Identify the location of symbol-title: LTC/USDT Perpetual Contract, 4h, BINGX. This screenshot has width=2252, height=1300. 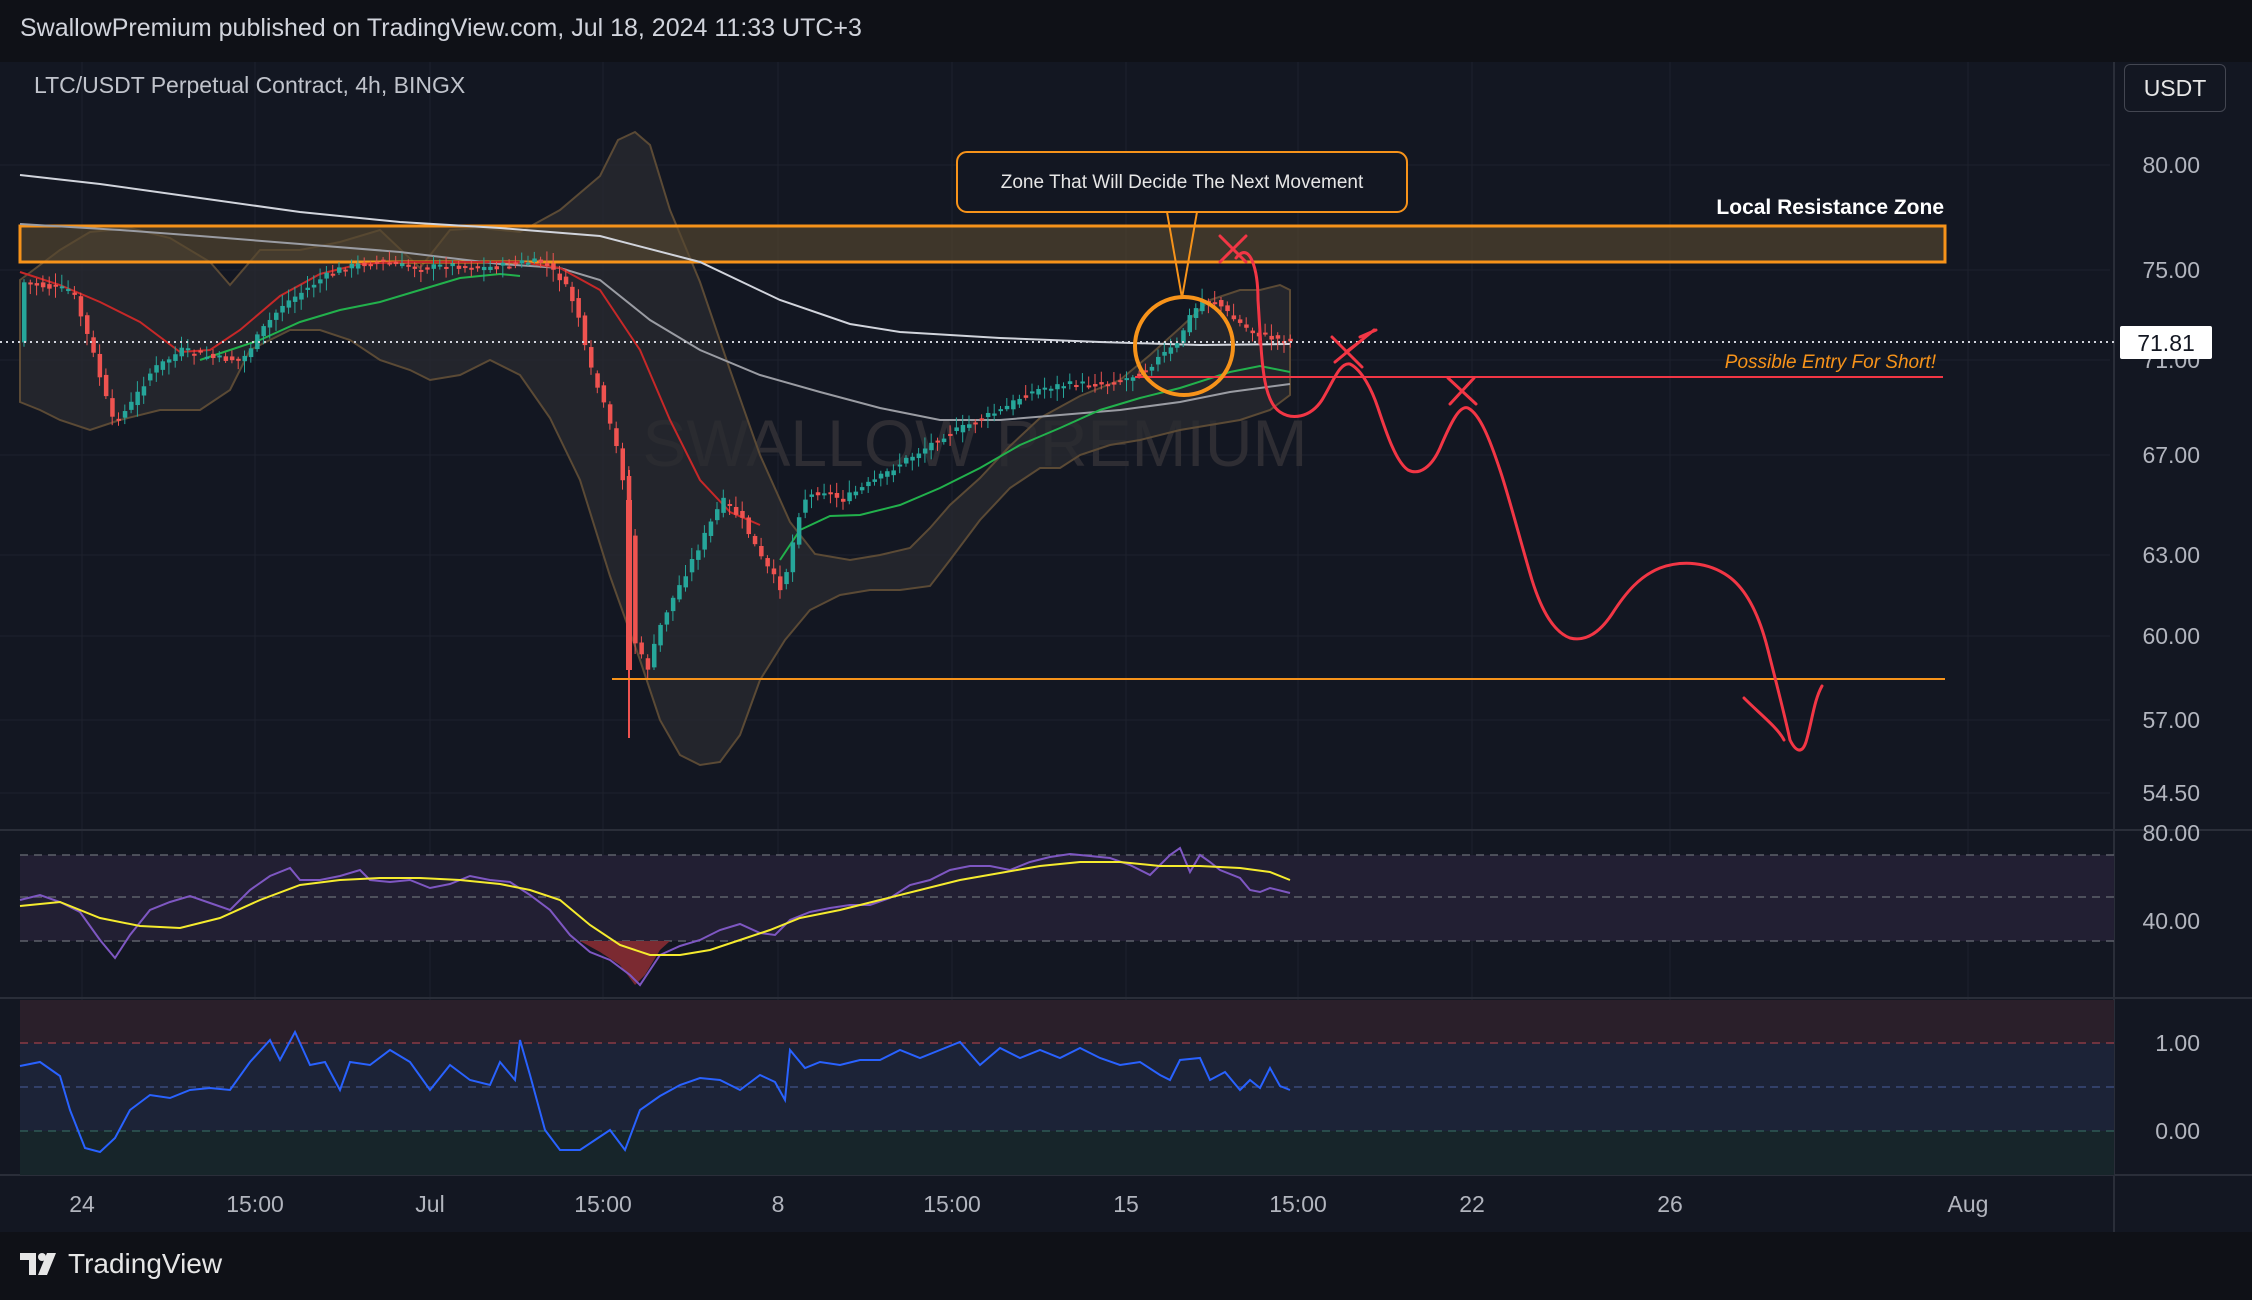
(249, 85).